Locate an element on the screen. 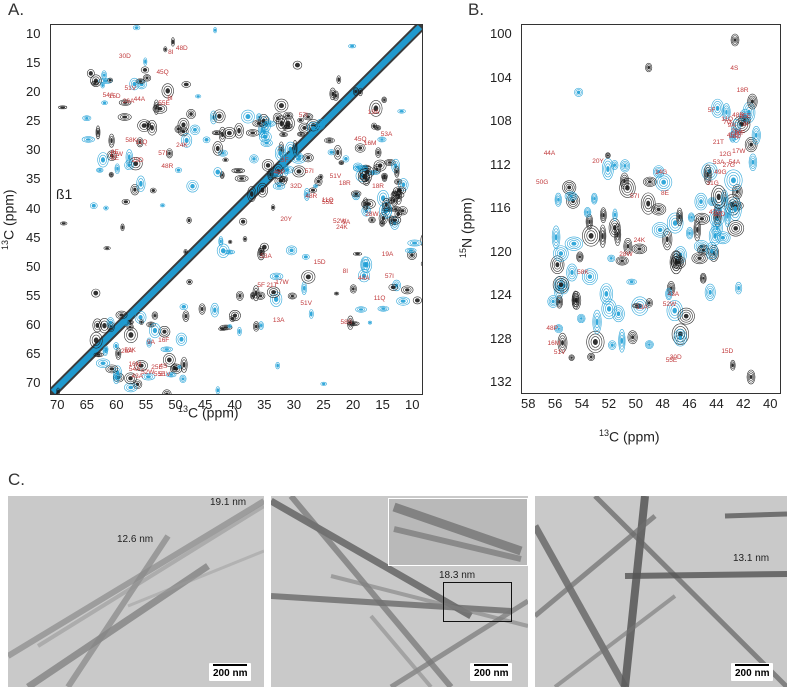 The width and height of the screenshot is (787, 687). a-peak-upper-33: 11Q is located at coordinates (327, 200).